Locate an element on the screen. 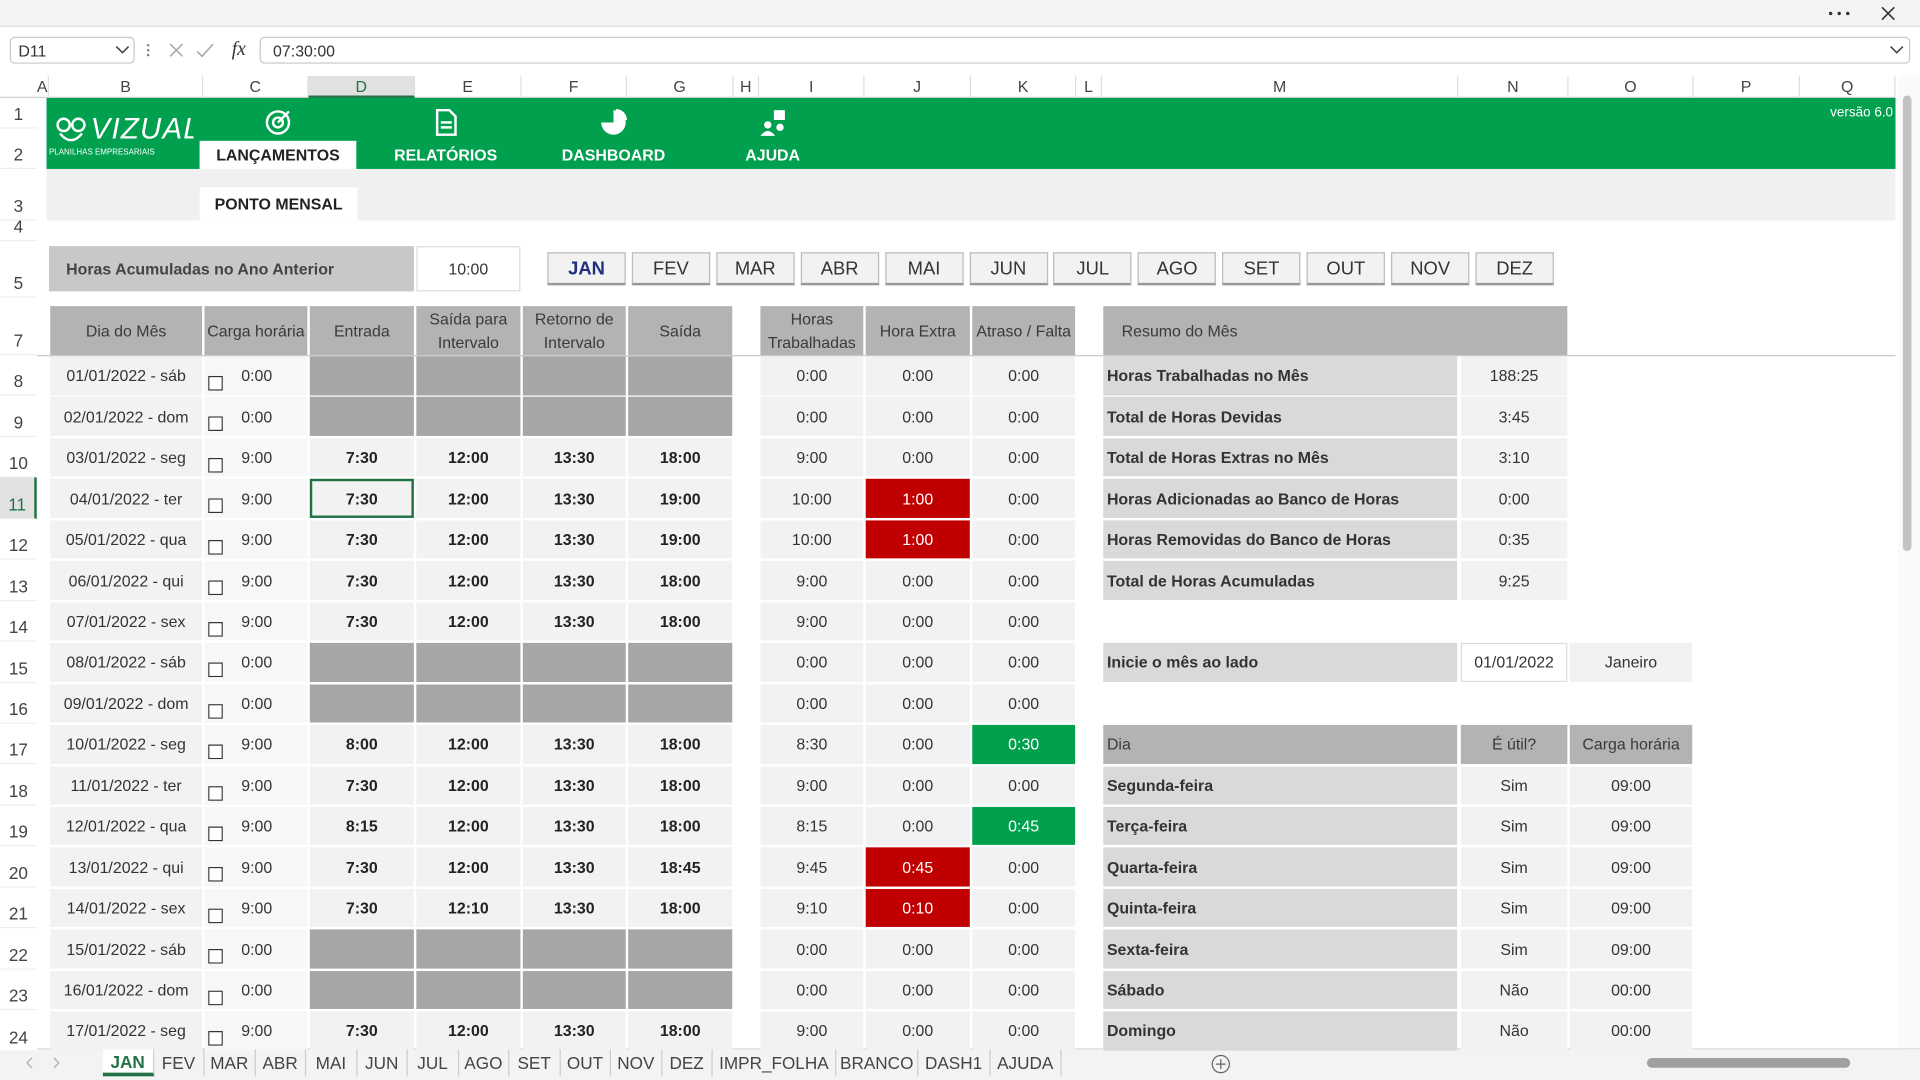 The image size is (1920, 1080). month-button: DEZ is located at coordinates (1514, 269).